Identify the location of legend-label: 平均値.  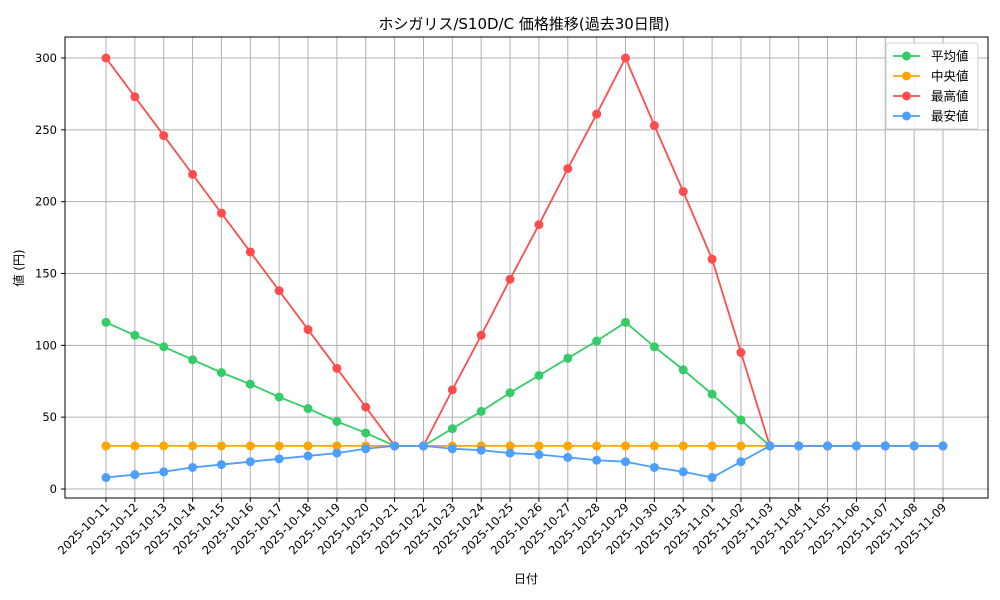
(950, 56).